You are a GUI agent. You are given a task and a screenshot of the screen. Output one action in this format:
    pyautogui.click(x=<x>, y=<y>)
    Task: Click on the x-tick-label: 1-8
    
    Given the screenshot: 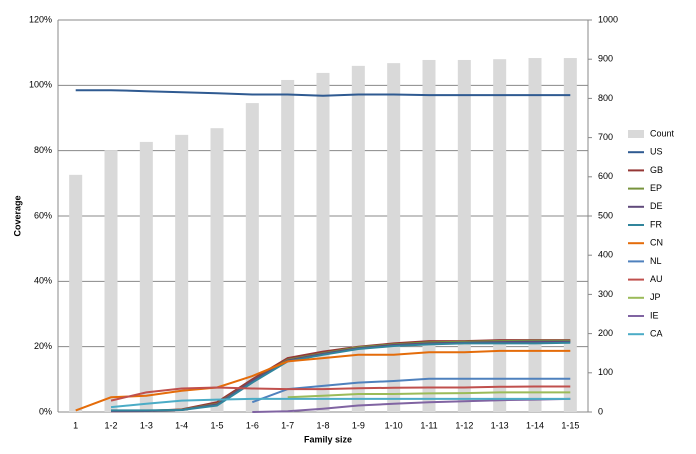 What is the action you would take?
    pyautogui.click(x=322, y=425)
    